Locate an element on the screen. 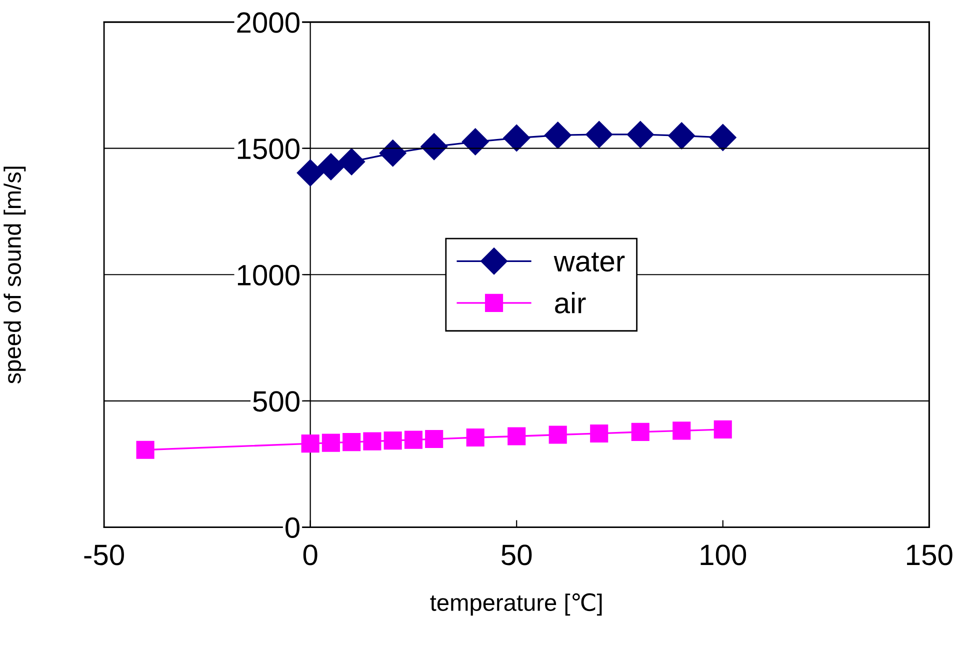 The width and height of the screenshot is (976, 669). legend-label: air is located at coordinates (570, 303).